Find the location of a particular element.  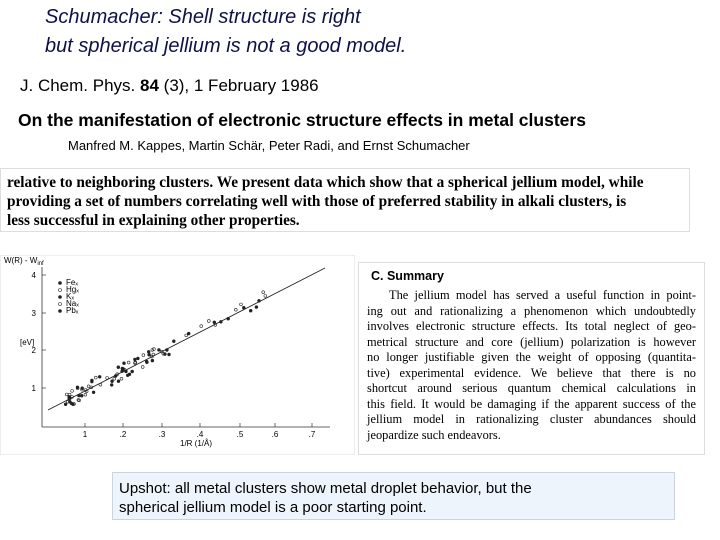

legend-label: Pbₓ is located at coordinates (72, 310).